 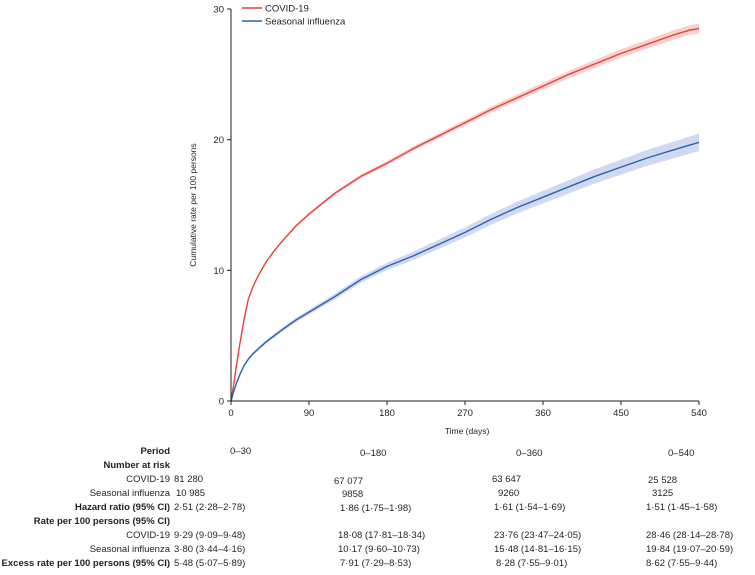 I want to click on rate-cell: 19·84 (19·07–20·59), so click(x=690, y=549).